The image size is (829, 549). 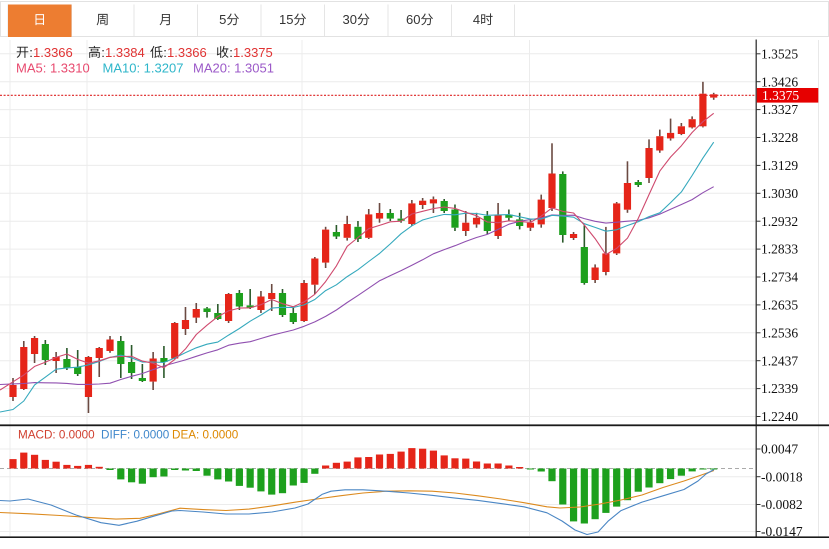 I want to click on svg-text: 1.2833, so click(x=779, y=249).